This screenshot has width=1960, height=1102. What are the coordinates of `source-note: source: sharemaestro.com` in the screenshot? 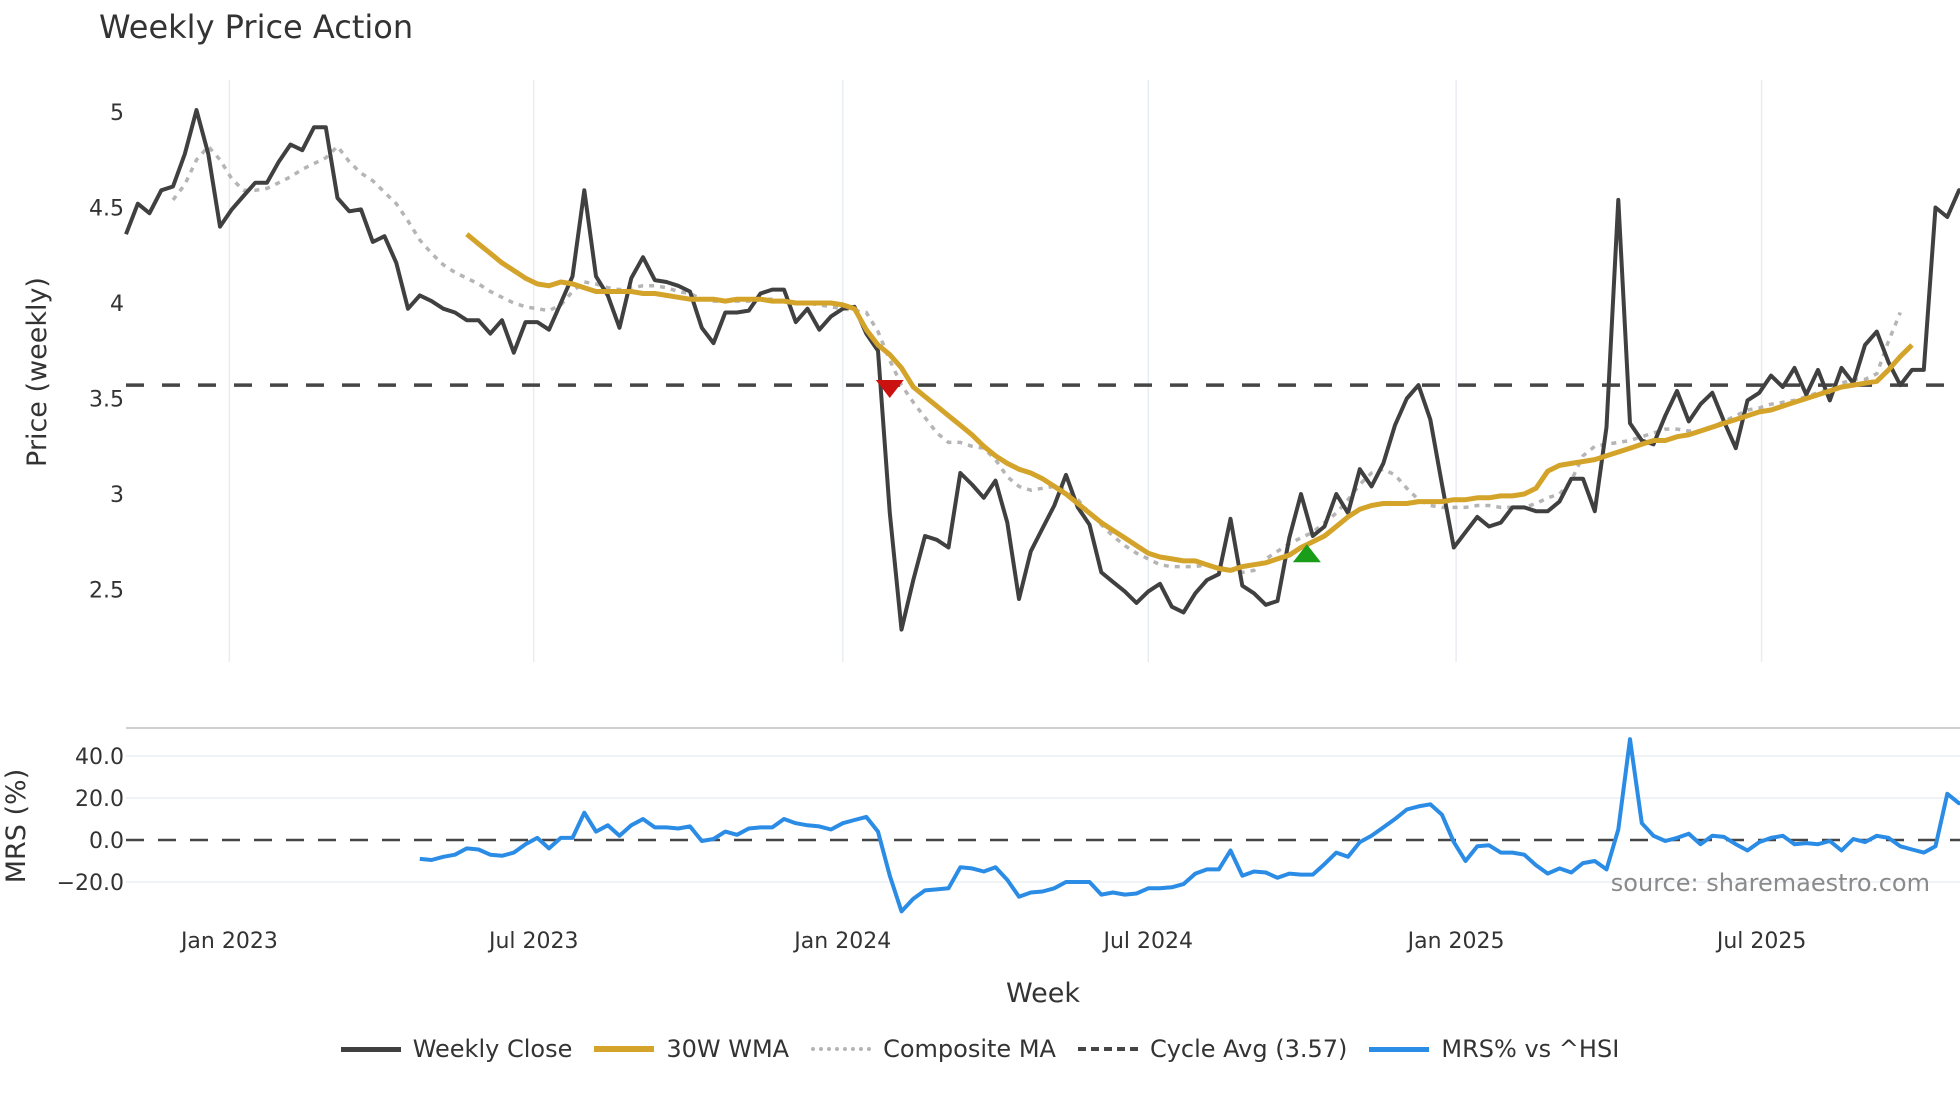 It's located at (1770, 883).